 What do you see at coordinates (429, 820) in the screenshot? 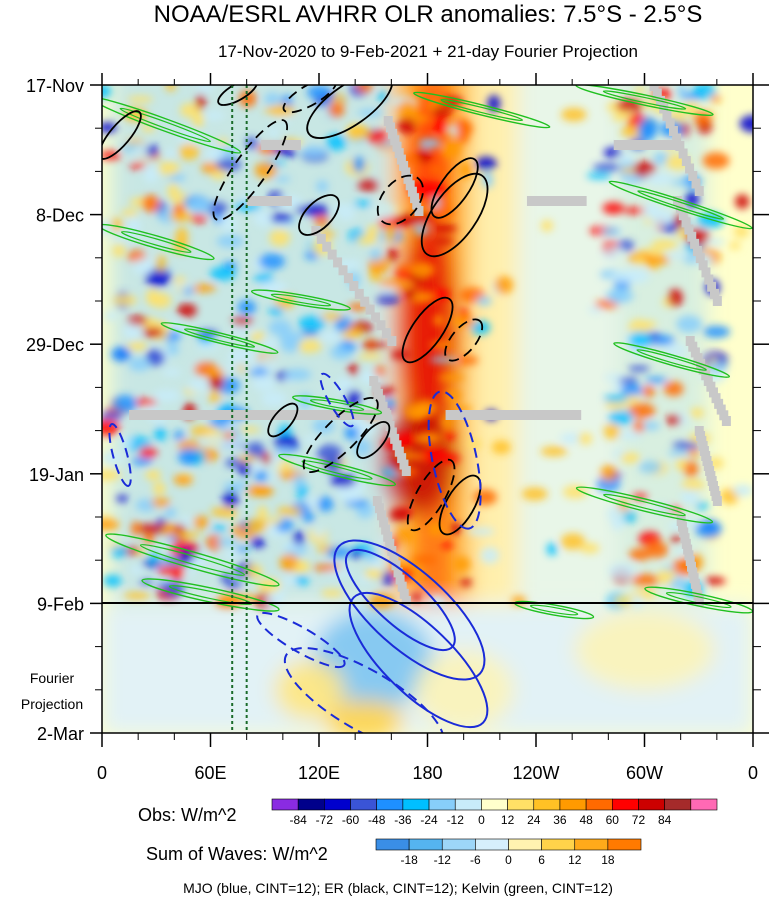
I see `colorbar-tick-label: -24` at bounding box center [429, 820].